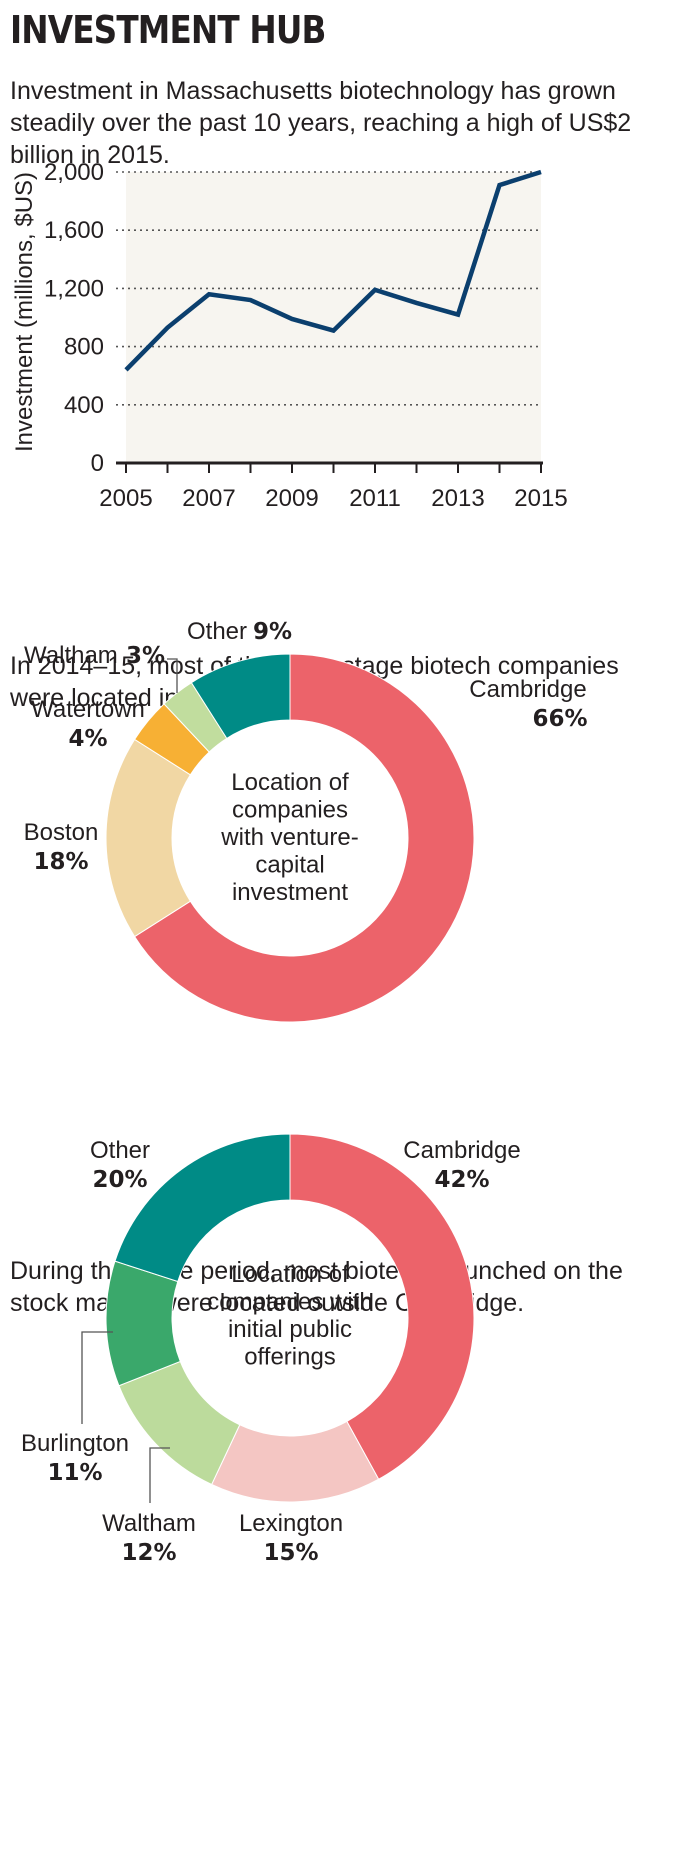 The width and height of the screenshot is (685, 1853). Describe the element at coordinates (295, 1461) in the screenshot. I see `donut-segment-lexington` at that location.